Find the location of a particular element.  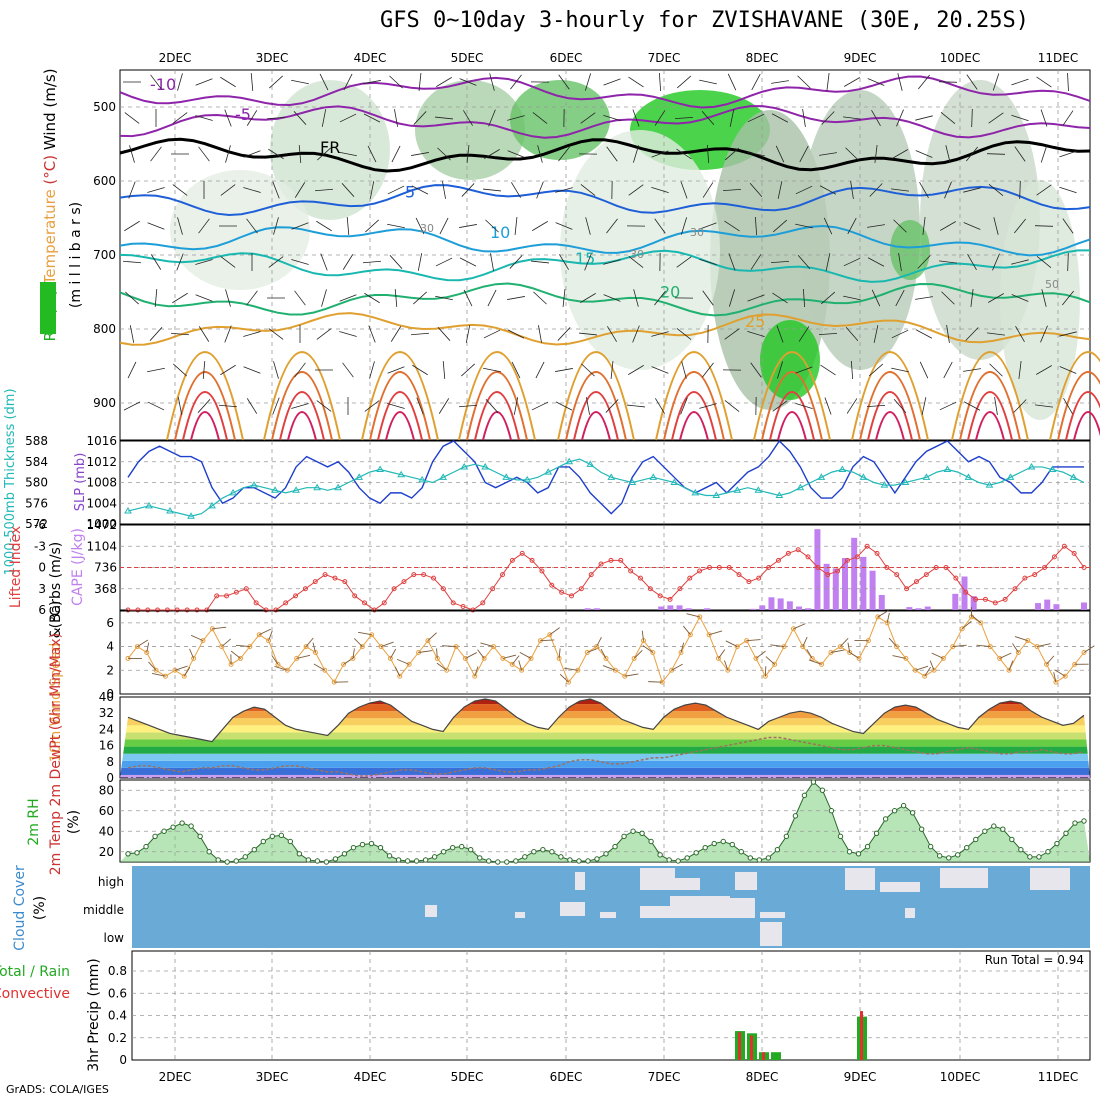

li-line is located at coordinates (606, 578).